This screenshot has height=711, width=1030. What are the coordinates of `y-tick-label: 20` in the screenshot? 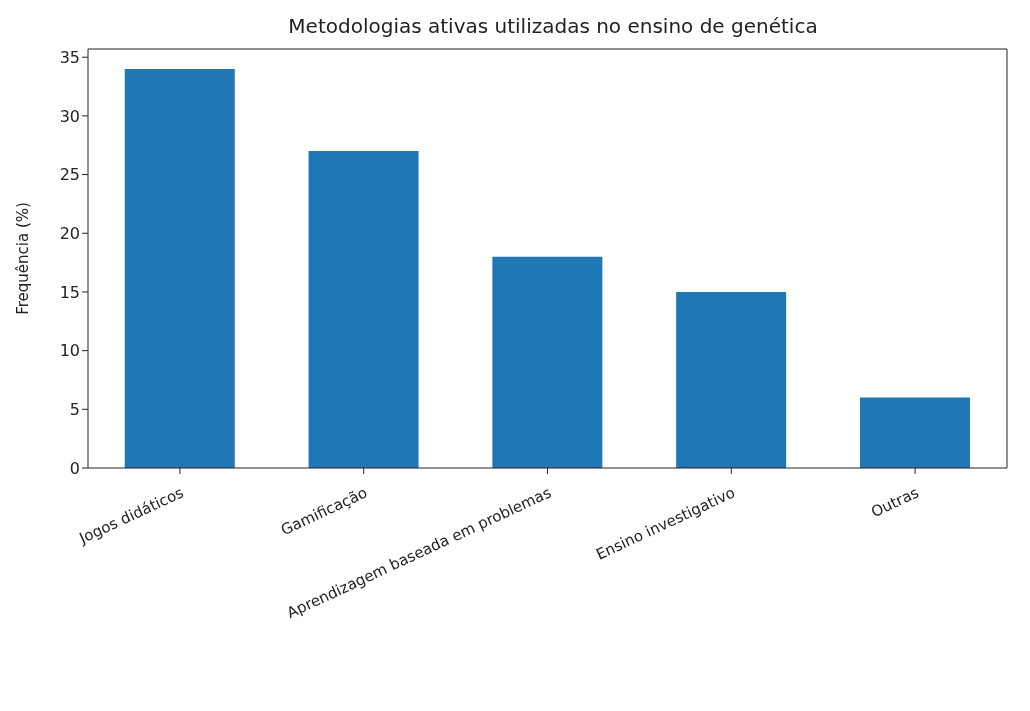 It's located at (69, 233).